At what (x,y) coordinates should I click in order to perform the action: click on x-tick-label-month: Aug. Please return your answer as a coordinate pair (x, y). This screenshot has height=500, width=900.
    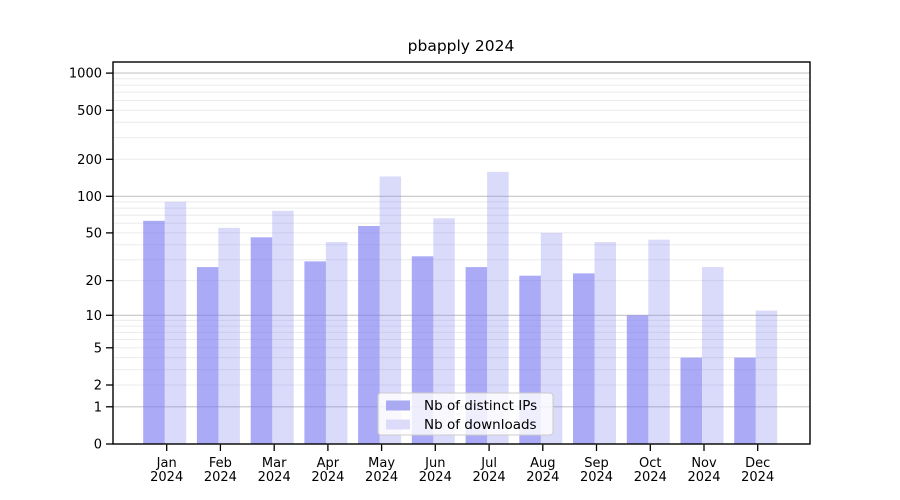
    Looking at the image, I should click on (542, 463).